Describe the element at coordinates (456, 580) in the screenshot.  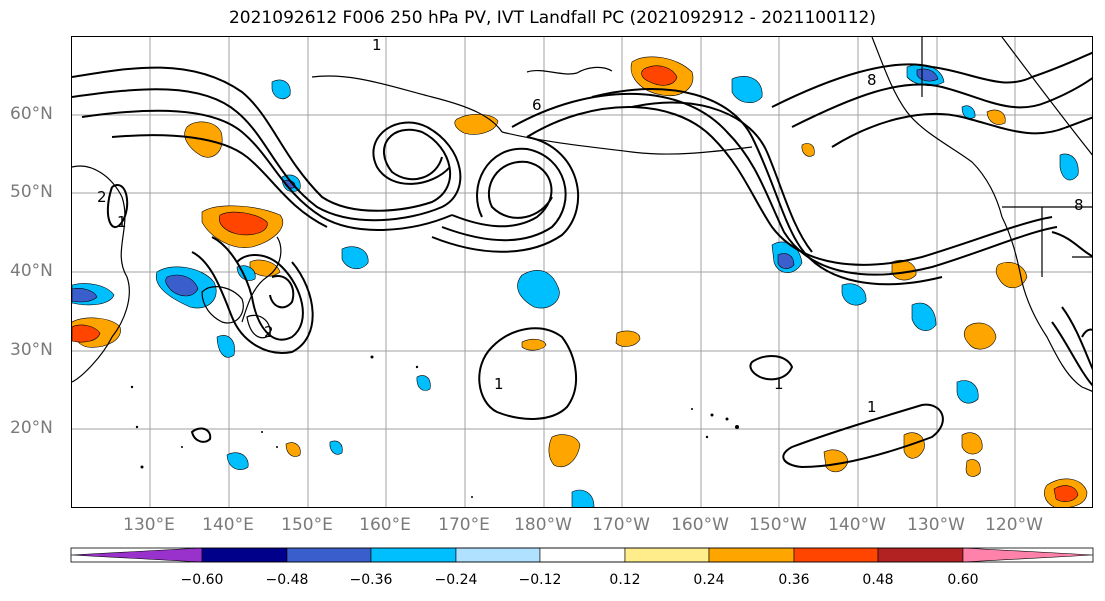
I see `colorbar-tick-label: −0.24` at that location.